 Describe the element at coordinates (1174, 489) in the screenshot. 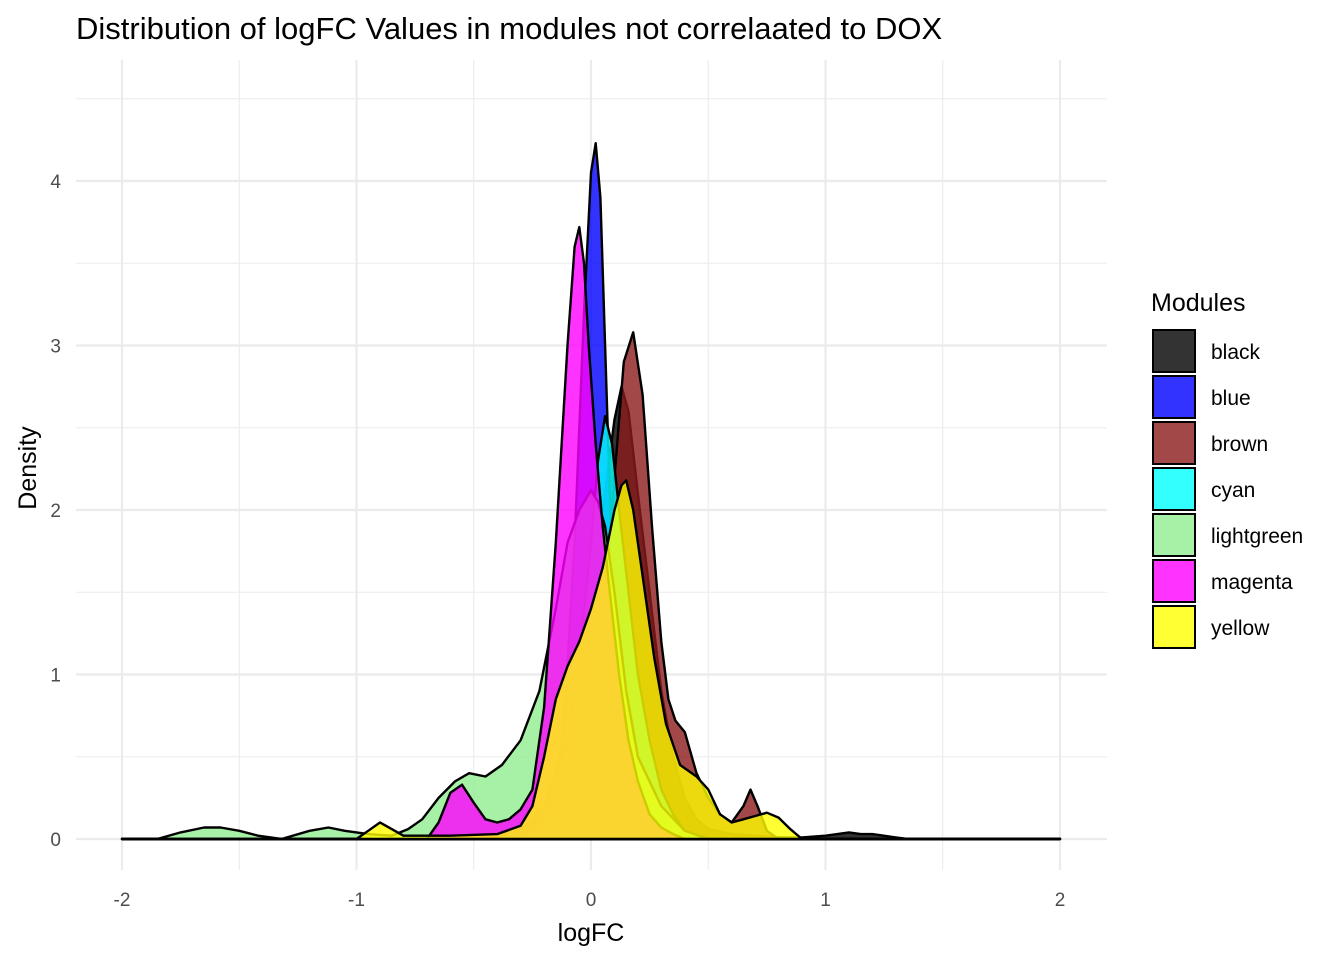

I see `legend-key-cyan` at that location.